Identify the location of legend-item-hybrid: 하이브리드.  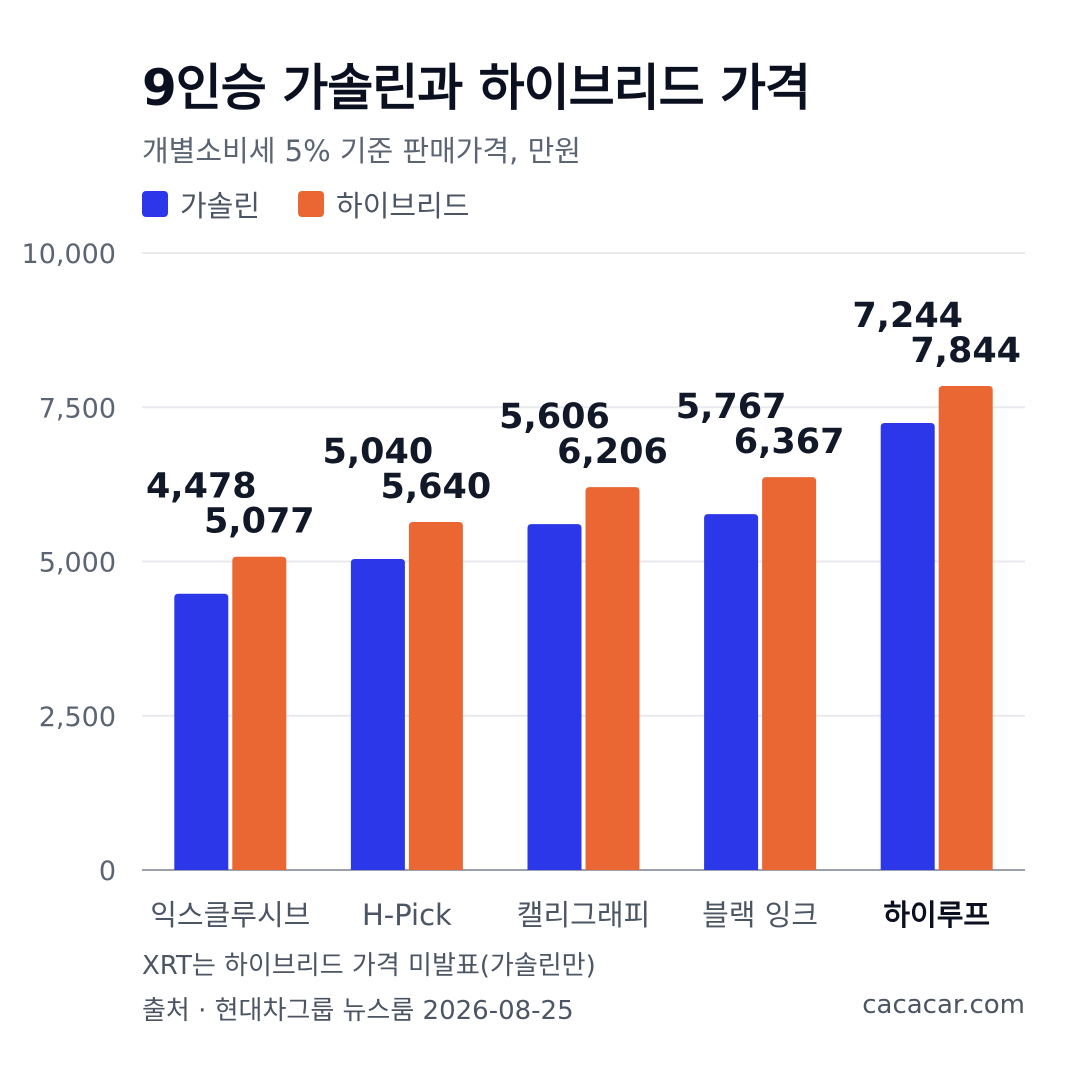
(383, 204).